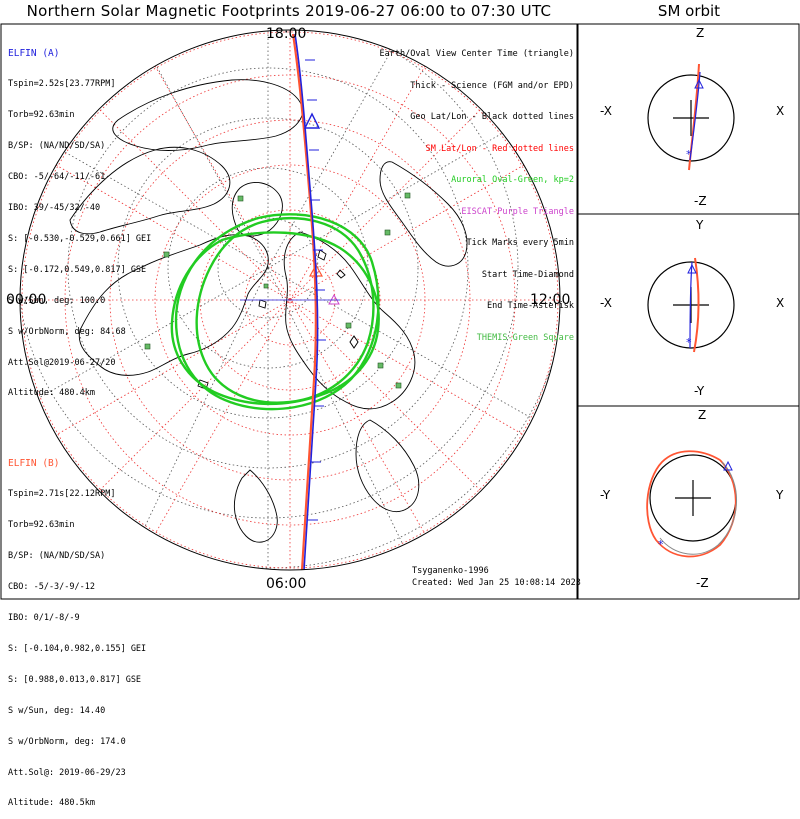  What do you see at coordinates (62, 362) in the screenshot?
I see `elfin-a-line: Att.Sol@2019-06-27/20` at bounding box center [62, 362].